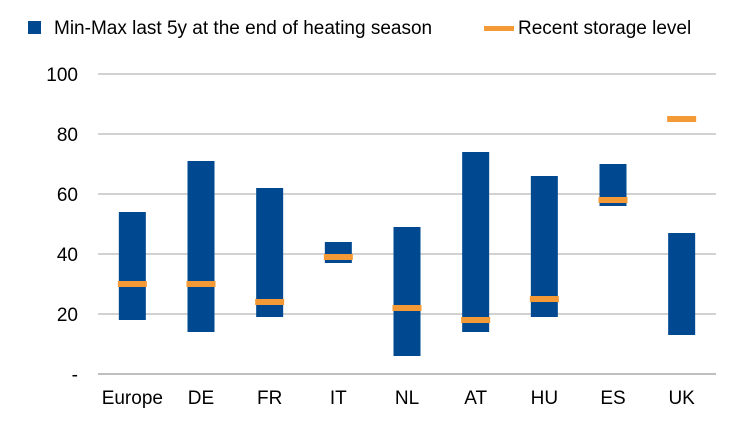  Describe the element at coordinates (132, 266) in the screenshot. I see `range-bar-europe` at that location.